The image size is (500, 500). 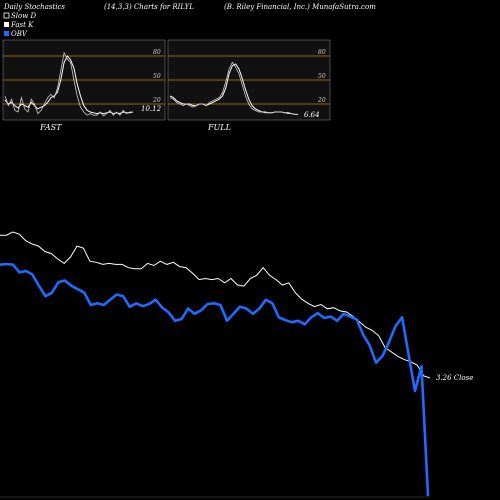 I want to click on chart-title-left: Daily Stochastics, so click(x=34, y=7).